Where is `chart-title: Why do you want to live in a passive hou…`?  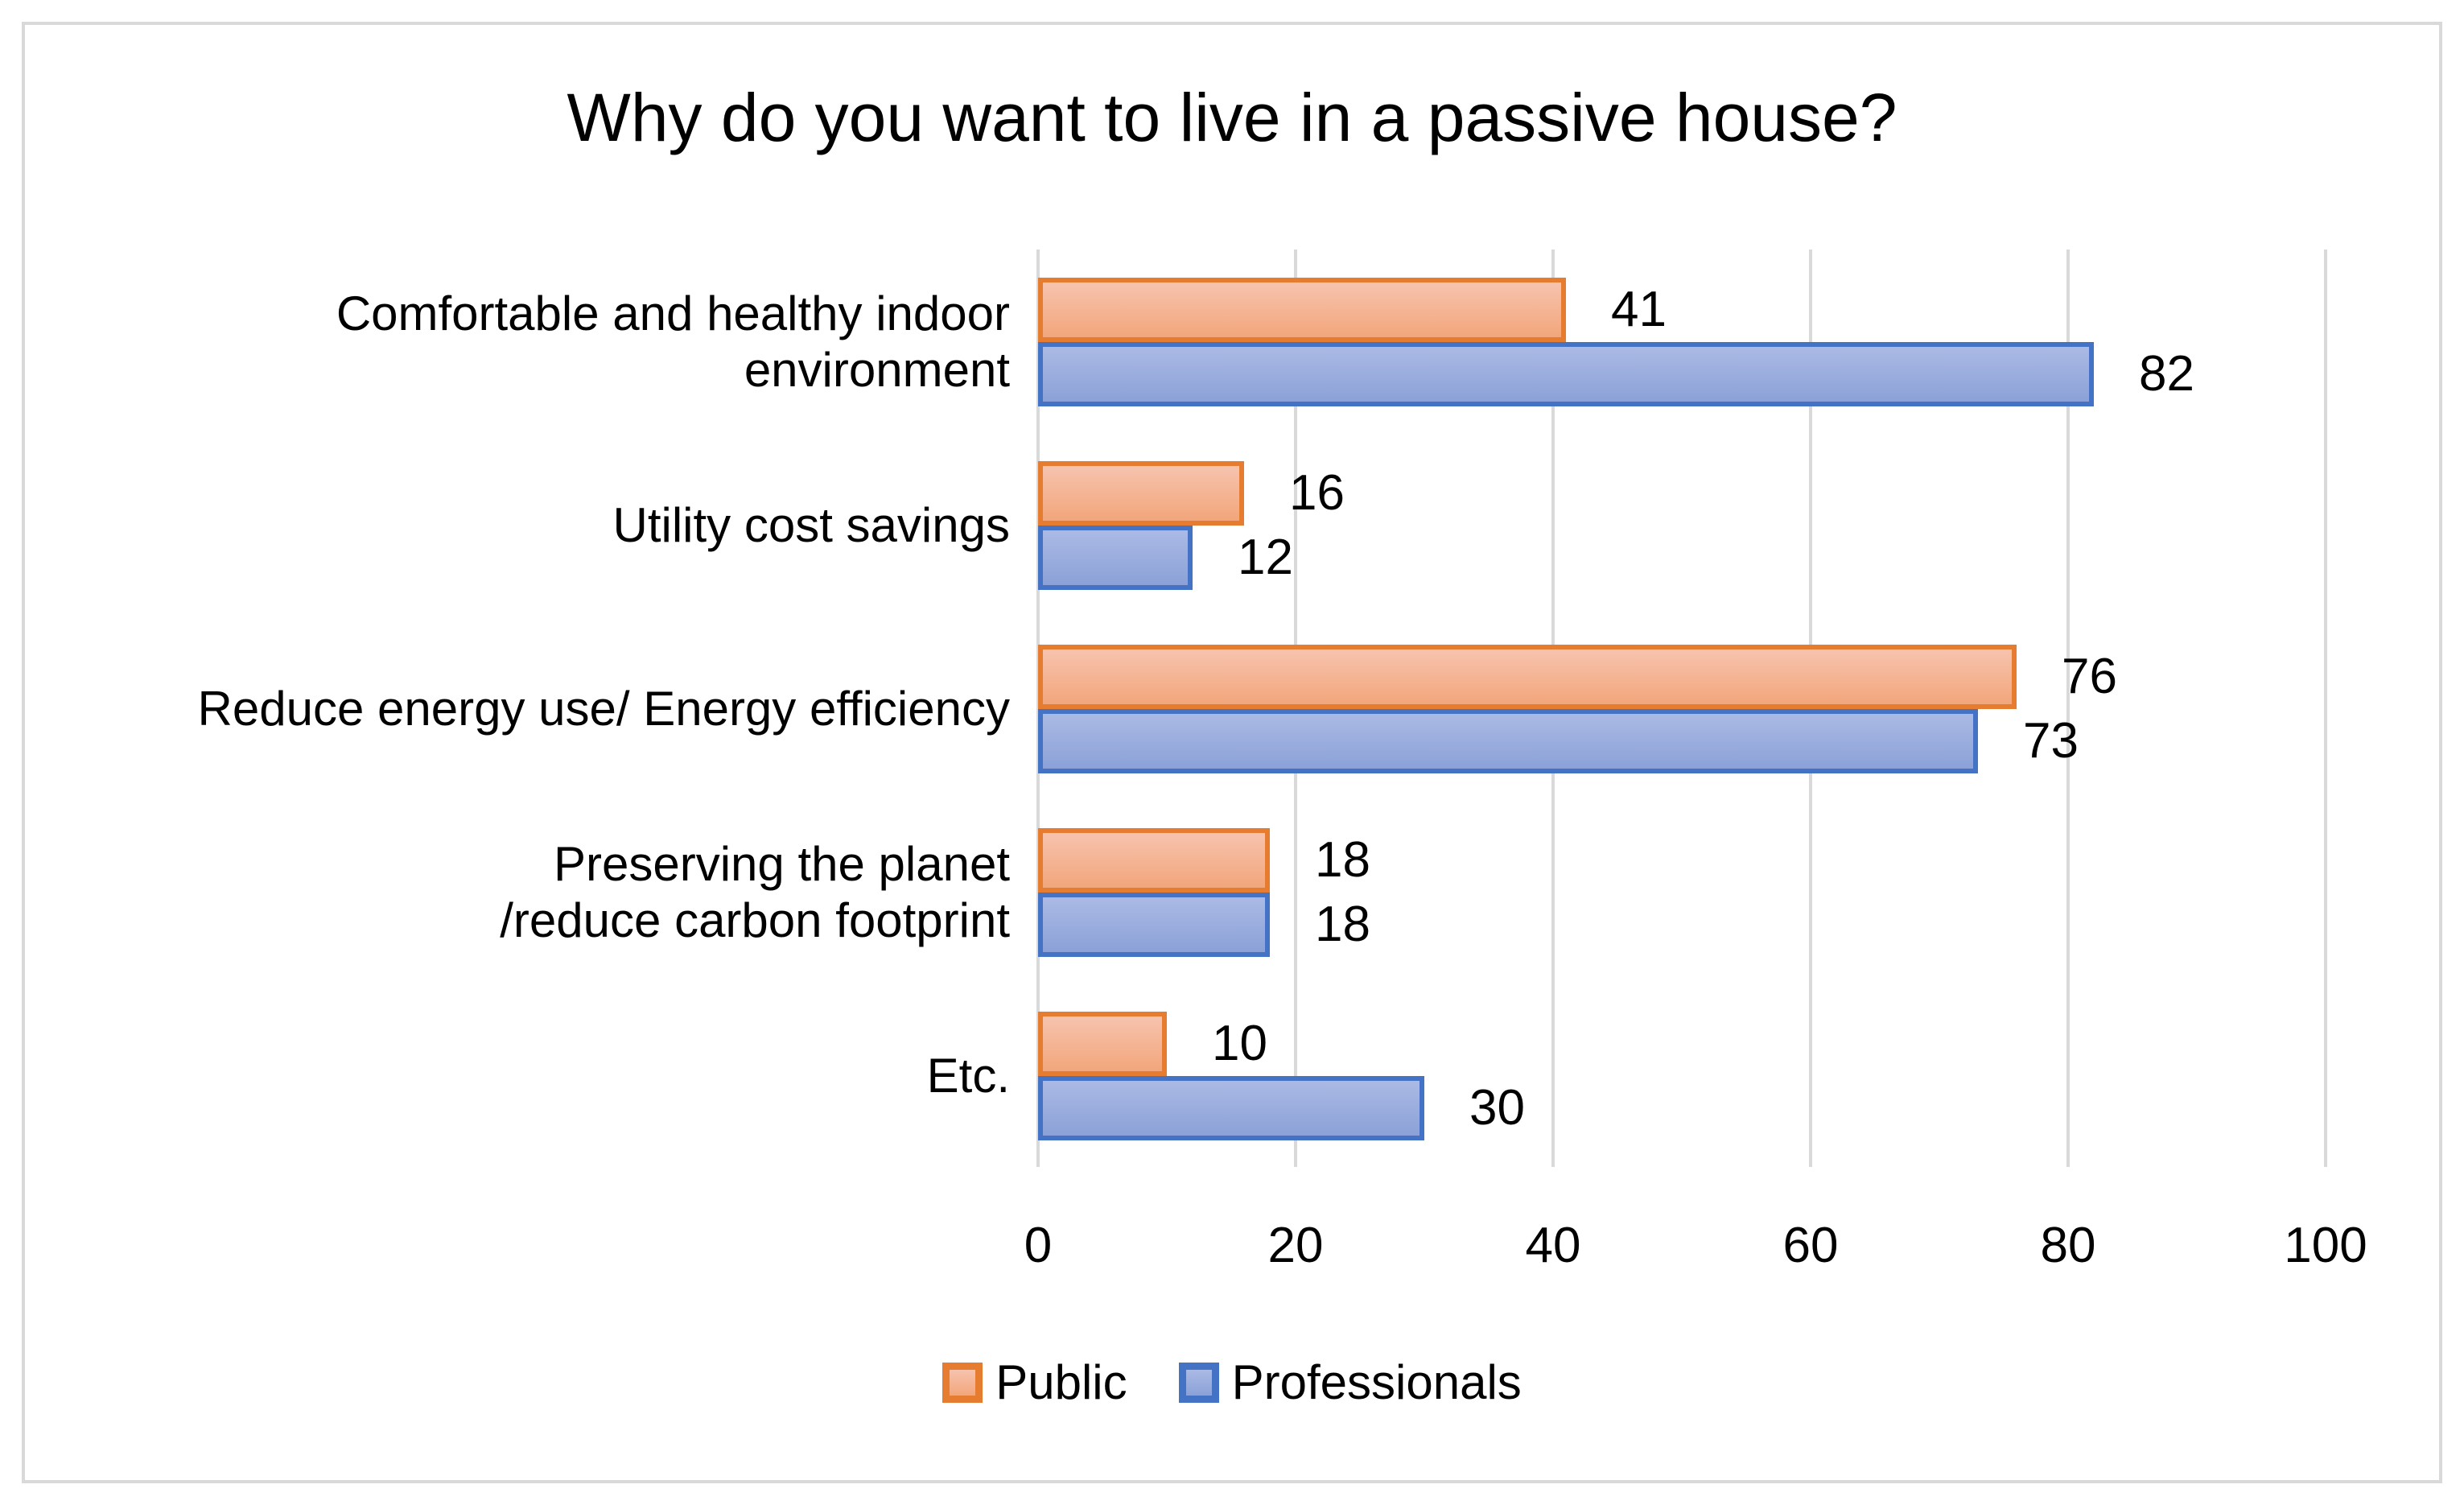
chart-title: Why do you want to live in a passive hou… is located at coordinates (1232, 117).